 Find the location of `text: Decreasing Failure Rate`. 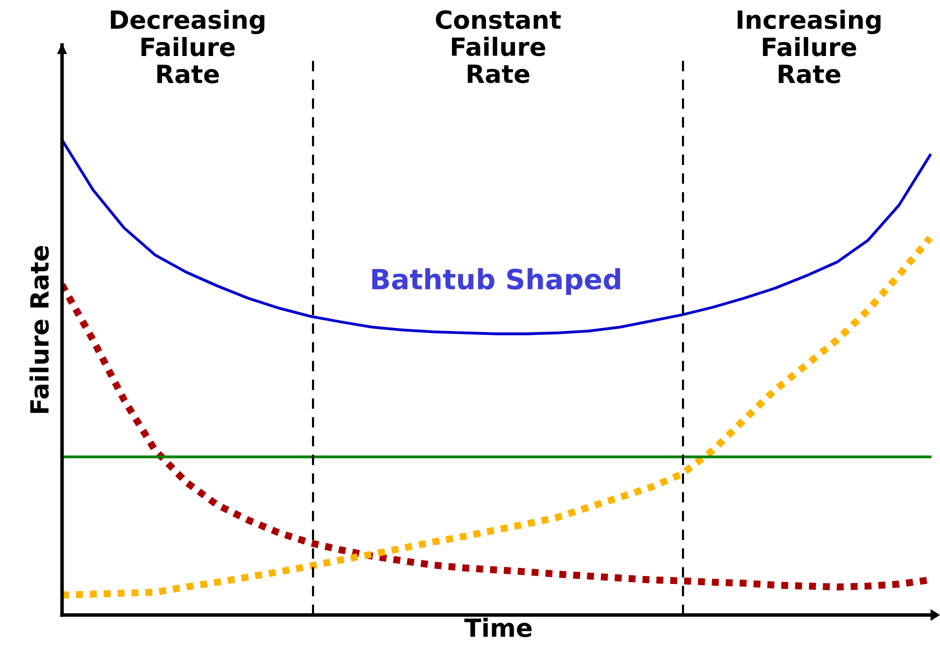

text: Decreasing Failure Rate is located at coordinates (187, 47).